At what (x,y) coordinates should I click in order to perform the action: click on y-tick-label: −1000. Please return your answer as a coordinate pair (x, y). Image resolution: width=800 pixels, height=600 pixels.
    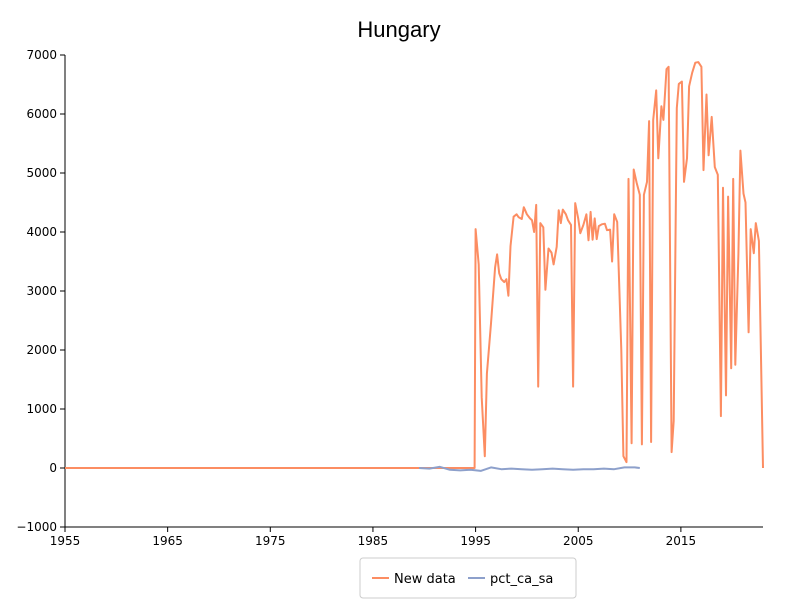
    Looking at the image, I should click on (36, 527).